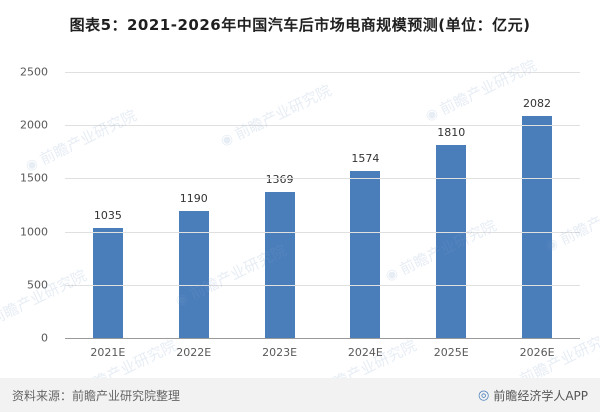  I want to click on brand-label: 前瞻经济学人APP, so click(540, 395).